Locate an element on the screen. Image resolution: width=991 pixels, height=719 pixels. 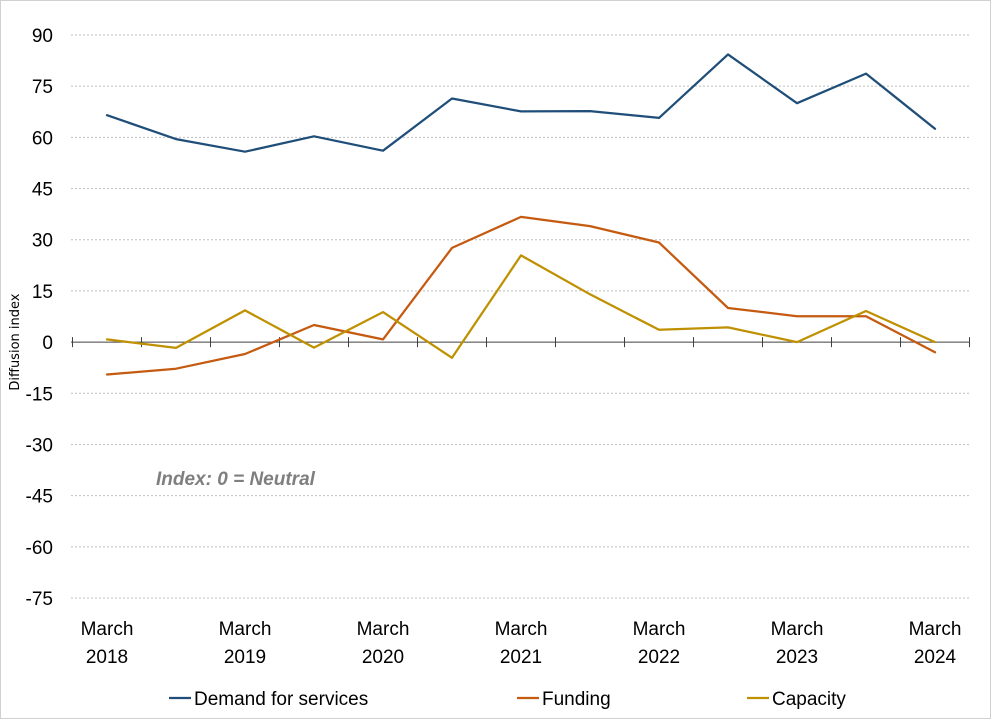
legend-label: Capacity is located at coordinates (809, 699).